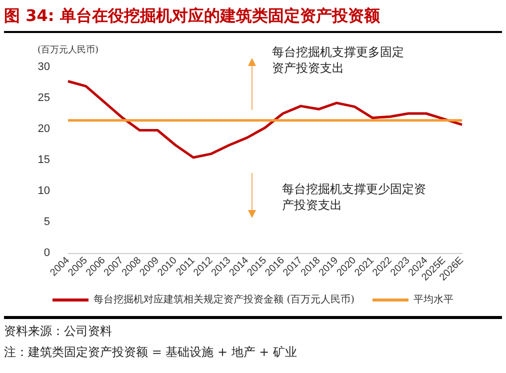 The width and height of the screenshot is (506, 373). What do you see at coordinates (44, 160) in the screenshot?
I see `y-tick-label: 15` at bounding box center [44, 160].